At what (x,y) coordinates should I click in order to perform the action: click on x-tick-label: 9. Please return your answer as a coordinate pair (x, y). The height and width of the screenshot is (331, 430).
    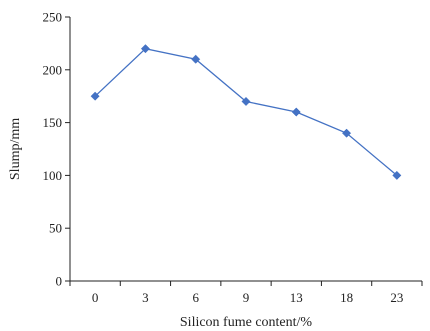
    Looking at the image, I should click on (246, 297).